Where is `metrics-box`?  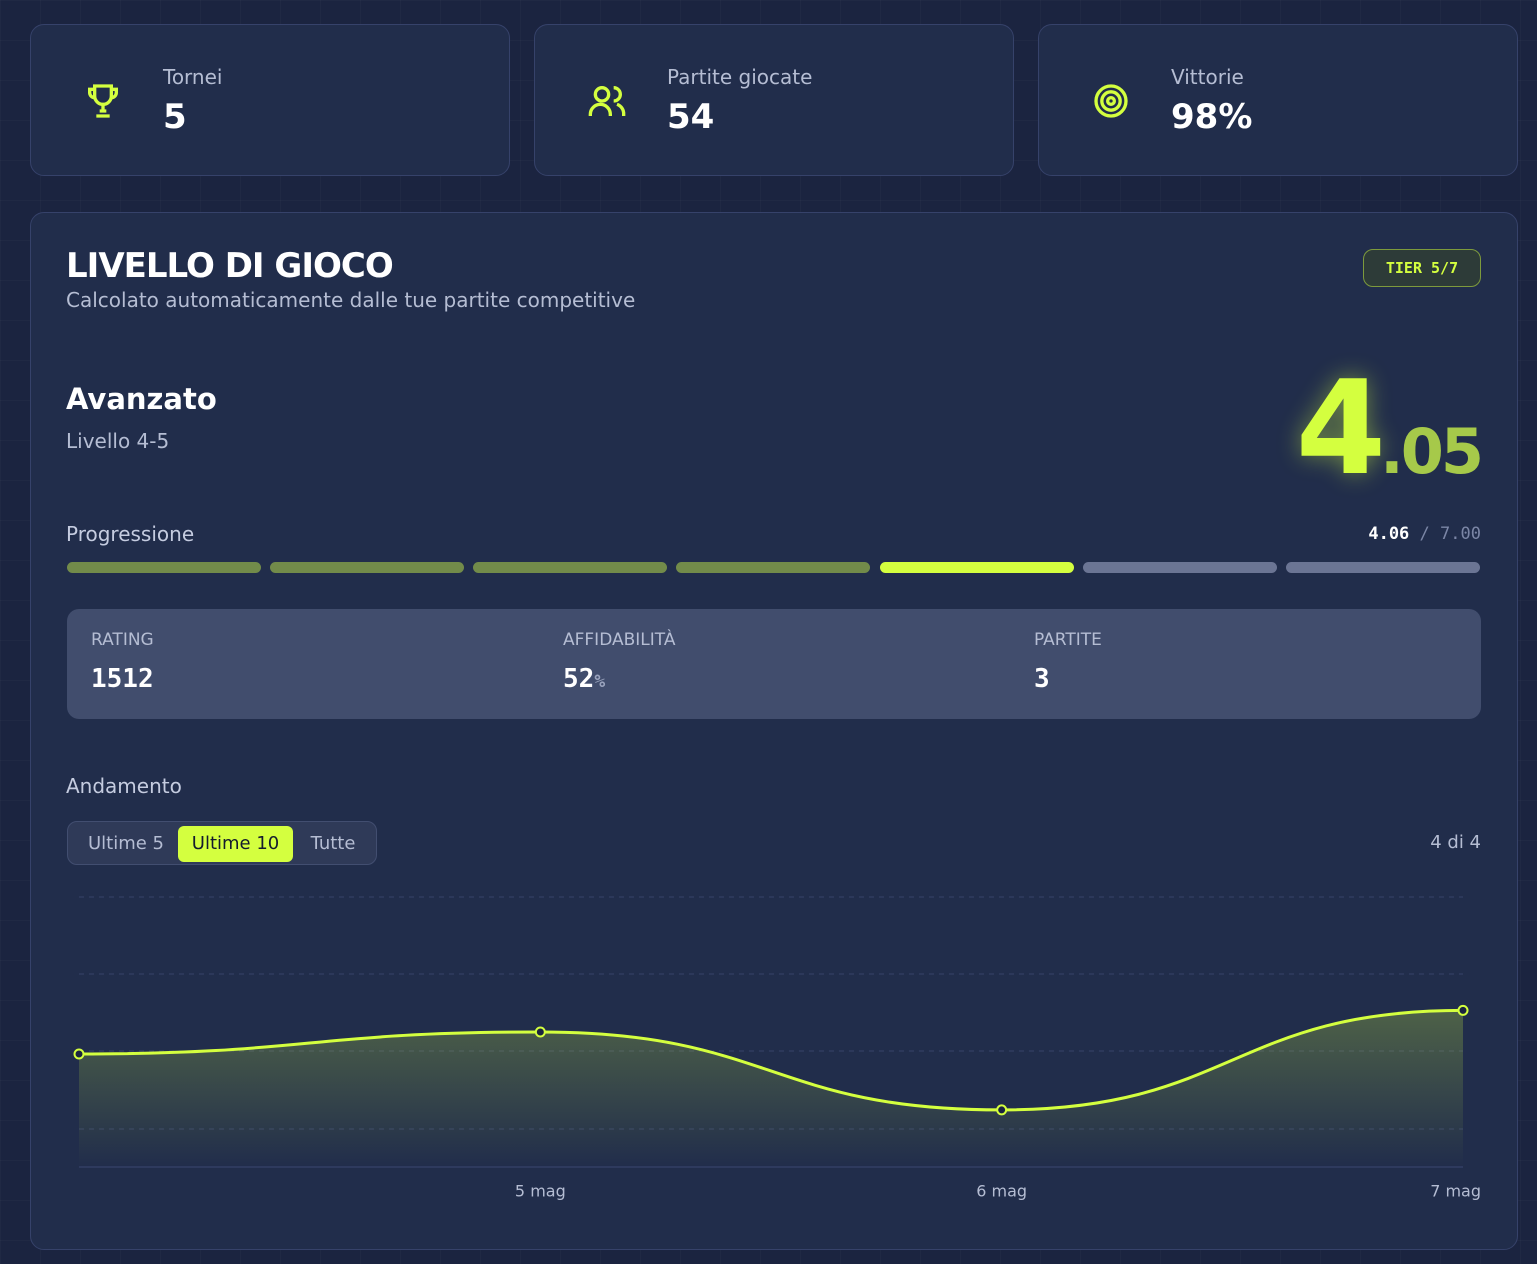 metrics-box is located at coordinates (774, 664).